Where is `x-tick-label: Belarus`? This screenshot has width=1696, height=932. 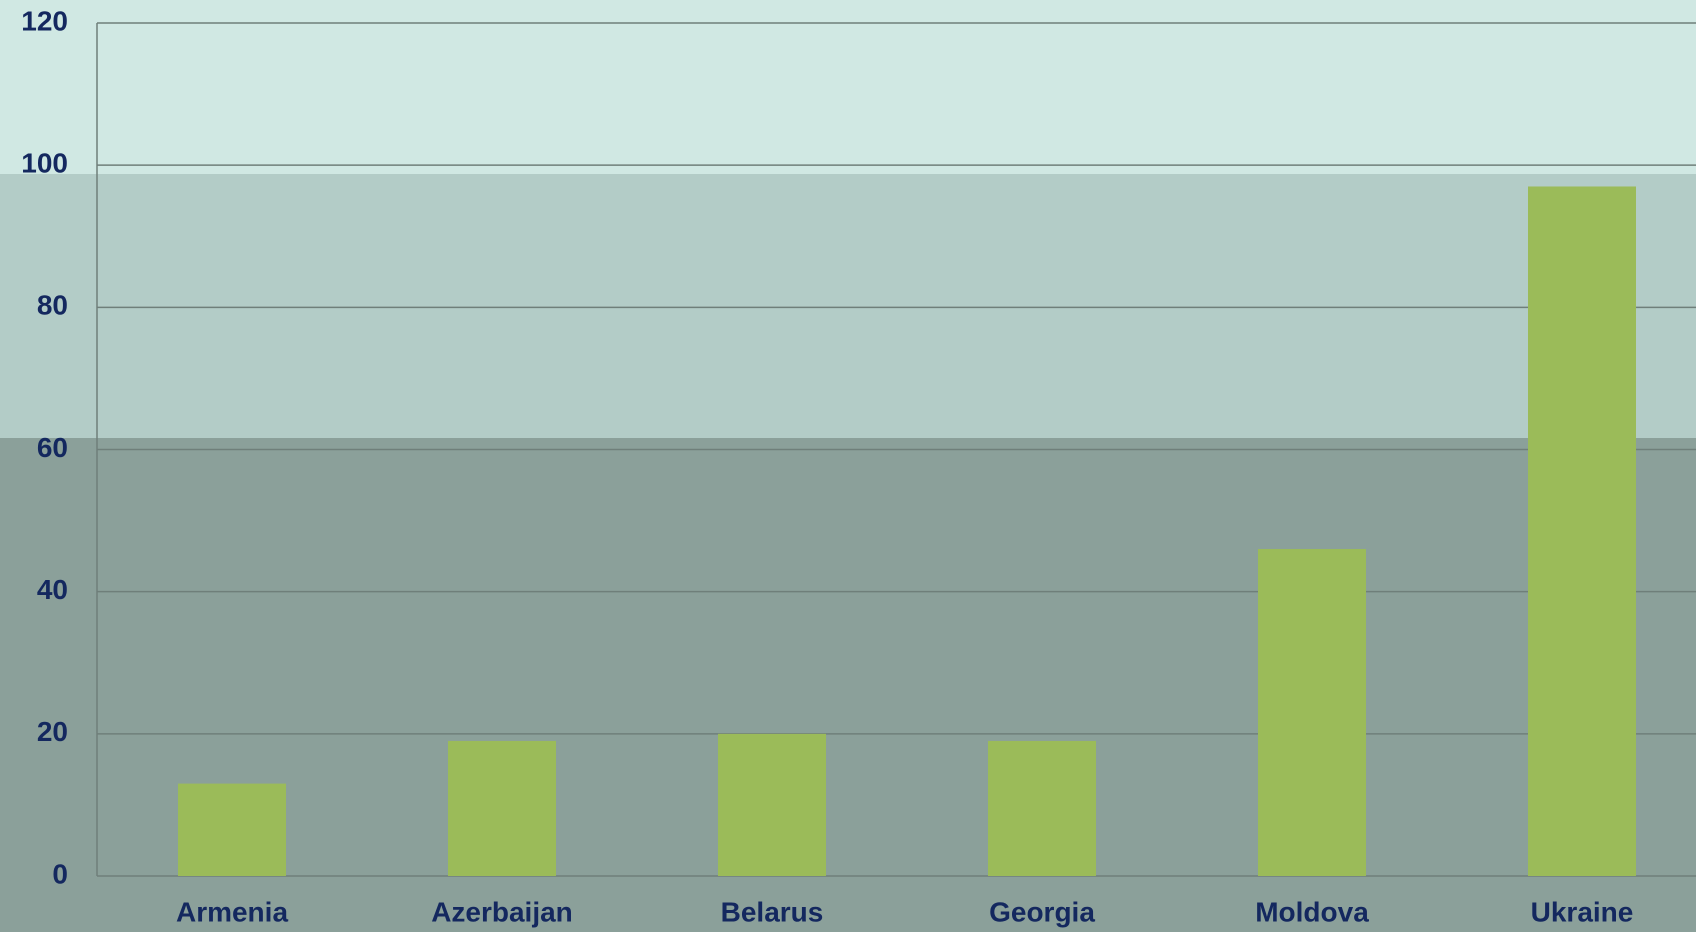
x-tick-label: Belarus is located at coordinates (772, 911).